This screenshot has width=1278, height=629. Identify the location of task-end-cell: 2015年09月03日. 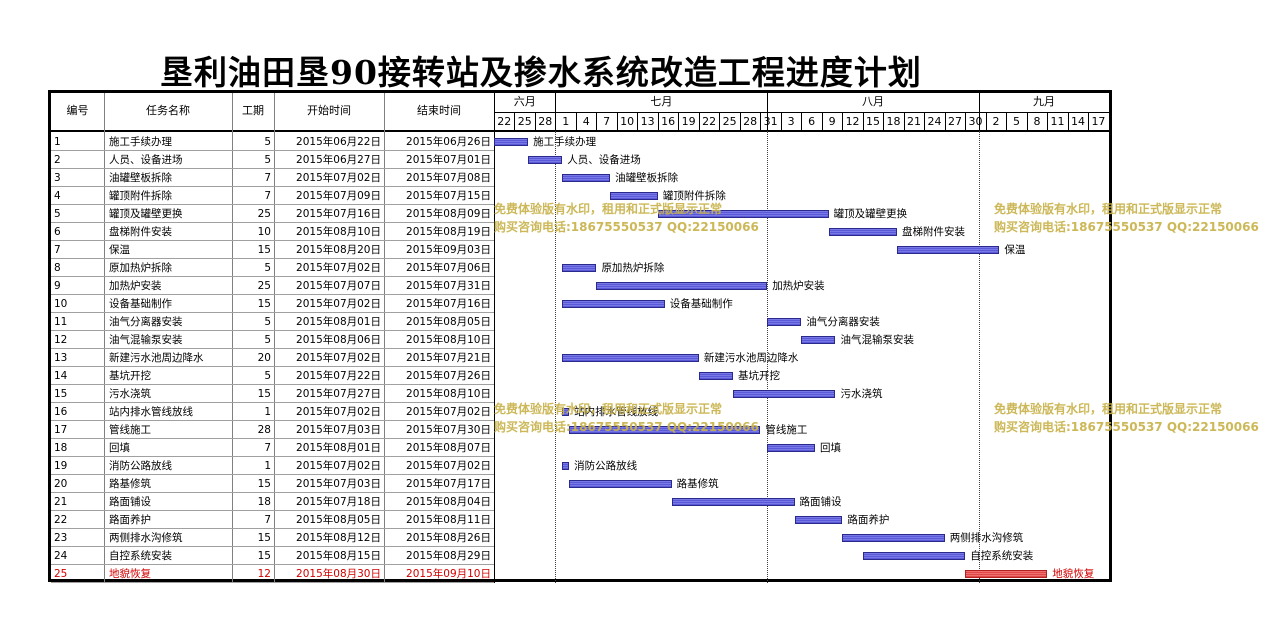
(448, 250).